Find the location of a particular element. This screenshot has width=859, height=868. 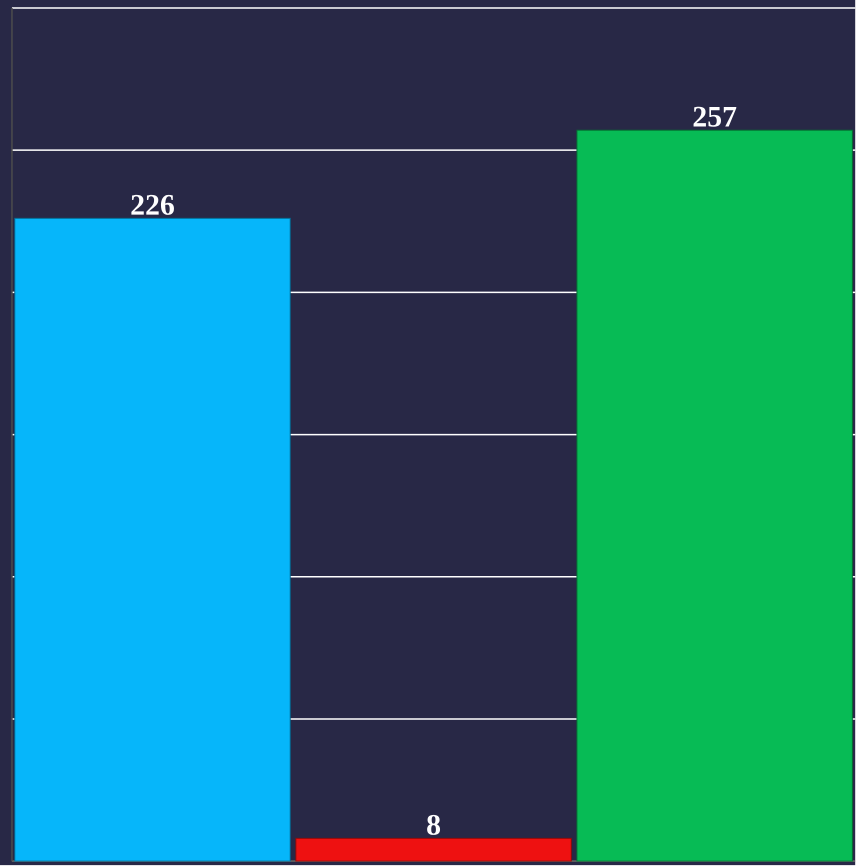

data-label: 226 is located at coordinates (153, 204).